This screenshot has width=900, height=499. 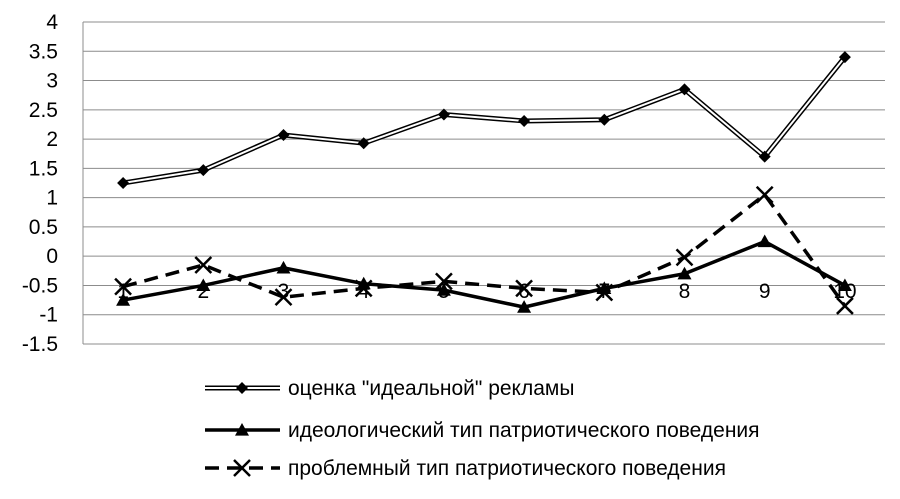 What do you see at coordinates (43, 110) in the screenshot?
I see `y-tick-label: 2.5` at bounding box center [43, 110].